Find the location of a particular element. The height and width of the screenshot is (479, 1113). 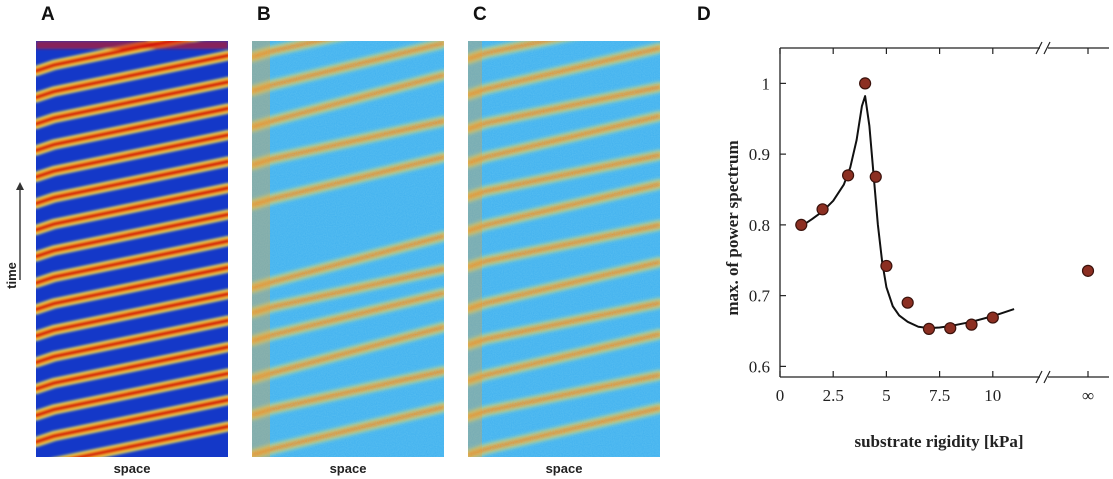

fit-curve is located at coordinates (907, 212).